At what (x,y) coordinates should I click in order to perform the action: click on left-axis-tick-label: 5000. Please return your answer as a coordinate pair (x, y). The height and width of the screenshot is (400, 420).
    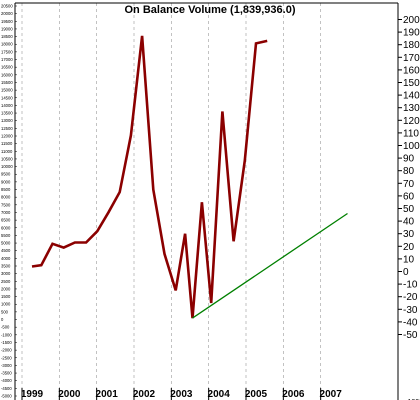
    Looking at the image, I should click on (6, 243).